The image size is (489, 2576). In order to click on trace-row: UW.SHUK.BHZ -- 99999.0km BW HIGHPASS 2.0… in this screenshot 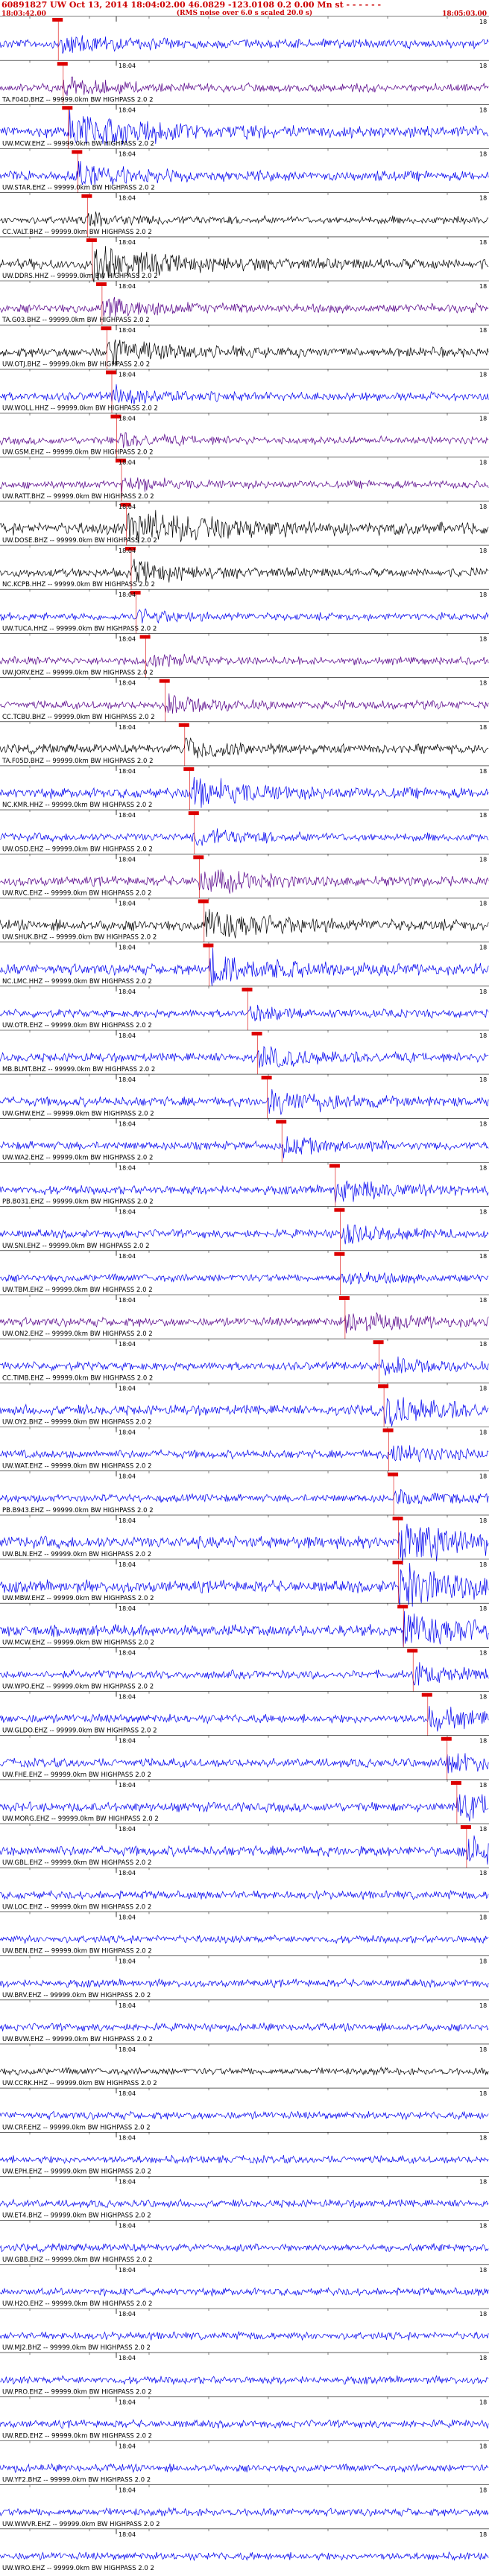, I will do `click(245, 920)`.